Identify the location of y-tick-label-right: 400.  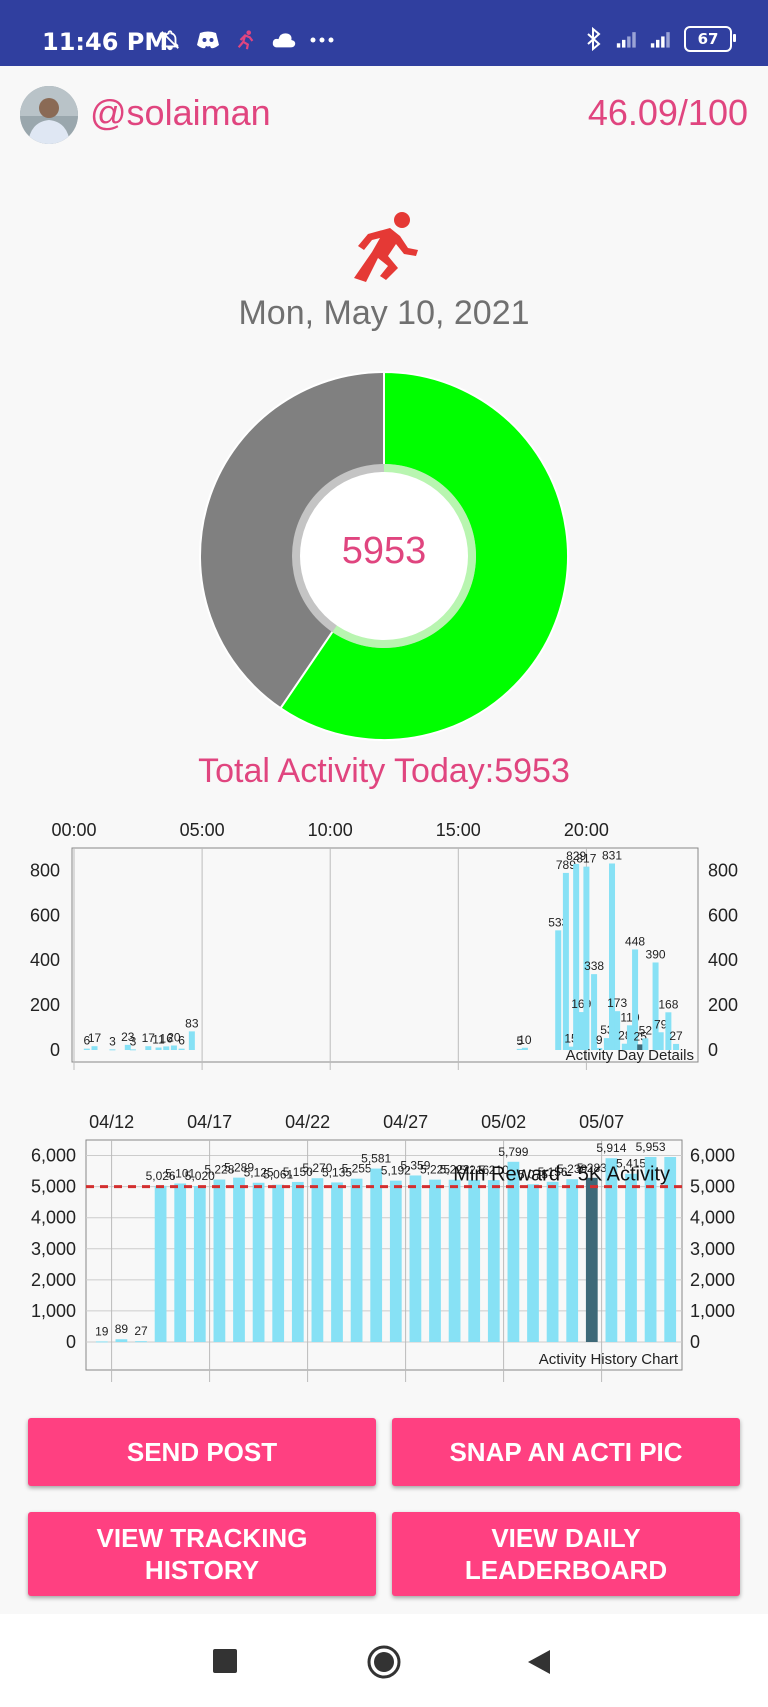
(723, 960).